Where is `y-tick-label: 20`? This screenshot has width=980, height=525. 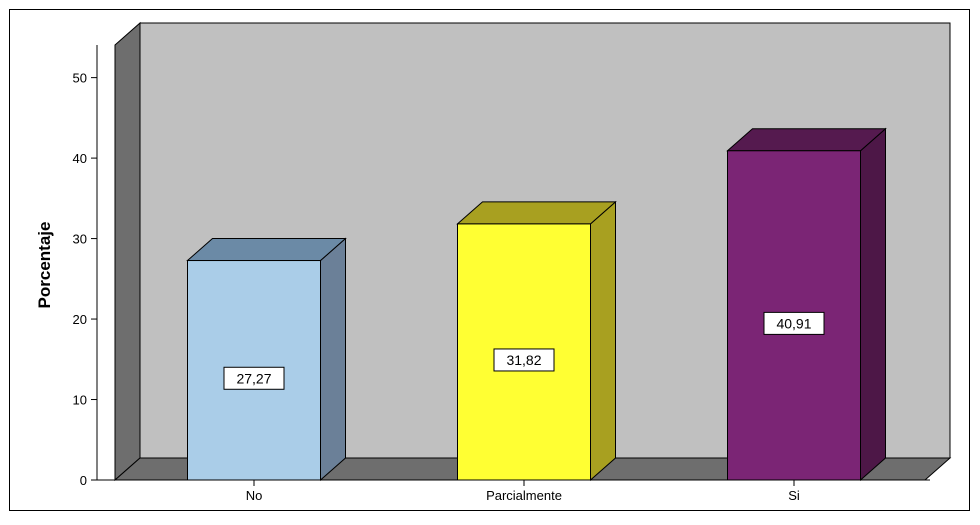
y-tick-label: 20 is located at coordinates (80, 319).